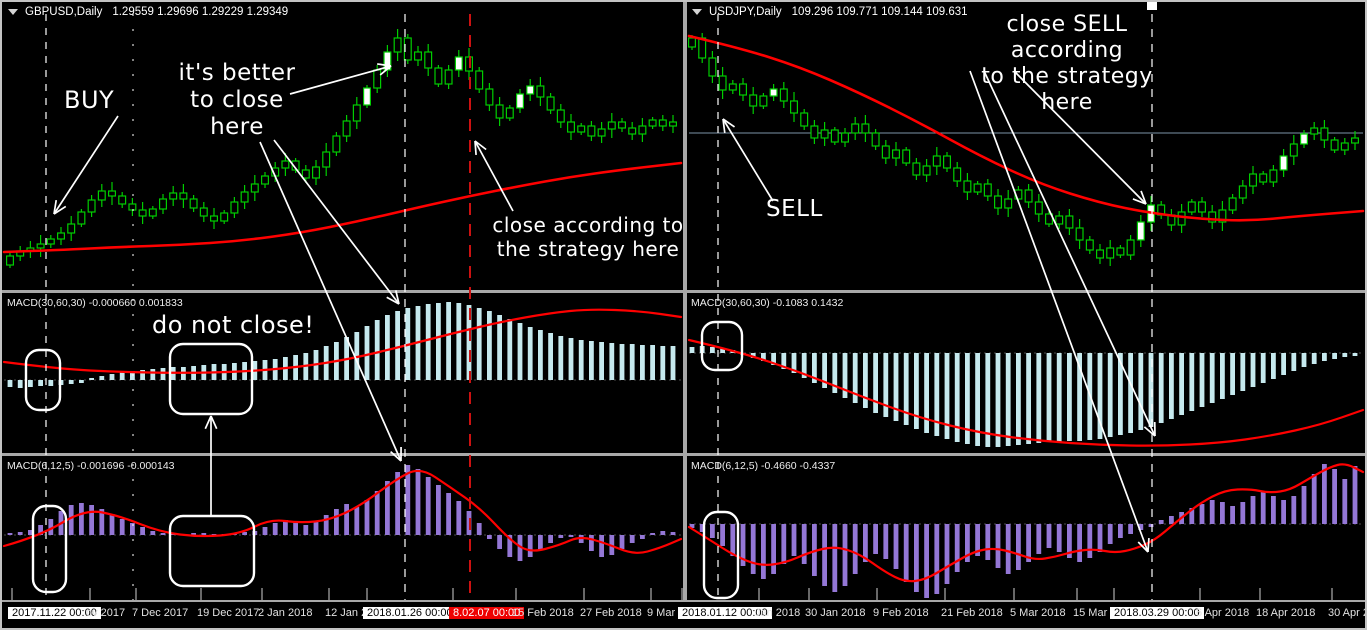  I want to click on timeline-label: 15 Feb 2018, so click(543, 613).